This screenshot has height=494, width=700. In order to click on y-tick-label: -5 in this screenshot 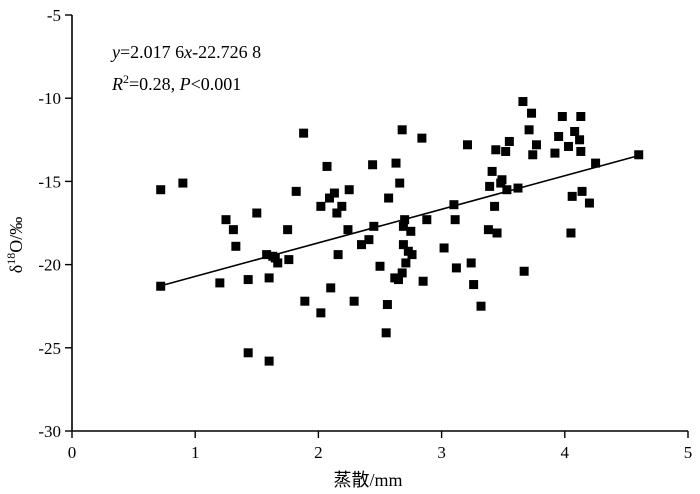, I will do `click(54, 15)`.